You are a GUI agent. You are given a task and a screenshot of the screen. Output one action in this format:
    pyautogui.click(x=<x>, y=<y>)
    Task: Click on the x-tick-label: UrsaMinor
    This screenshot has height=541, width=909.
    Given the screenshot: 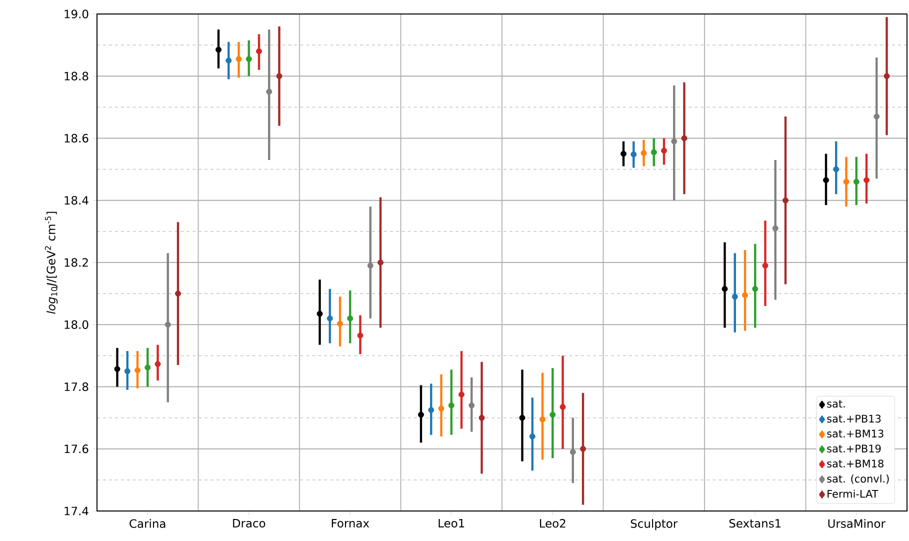 What is the action you would take?
    pyautogui.click(x=857, y=523)
    